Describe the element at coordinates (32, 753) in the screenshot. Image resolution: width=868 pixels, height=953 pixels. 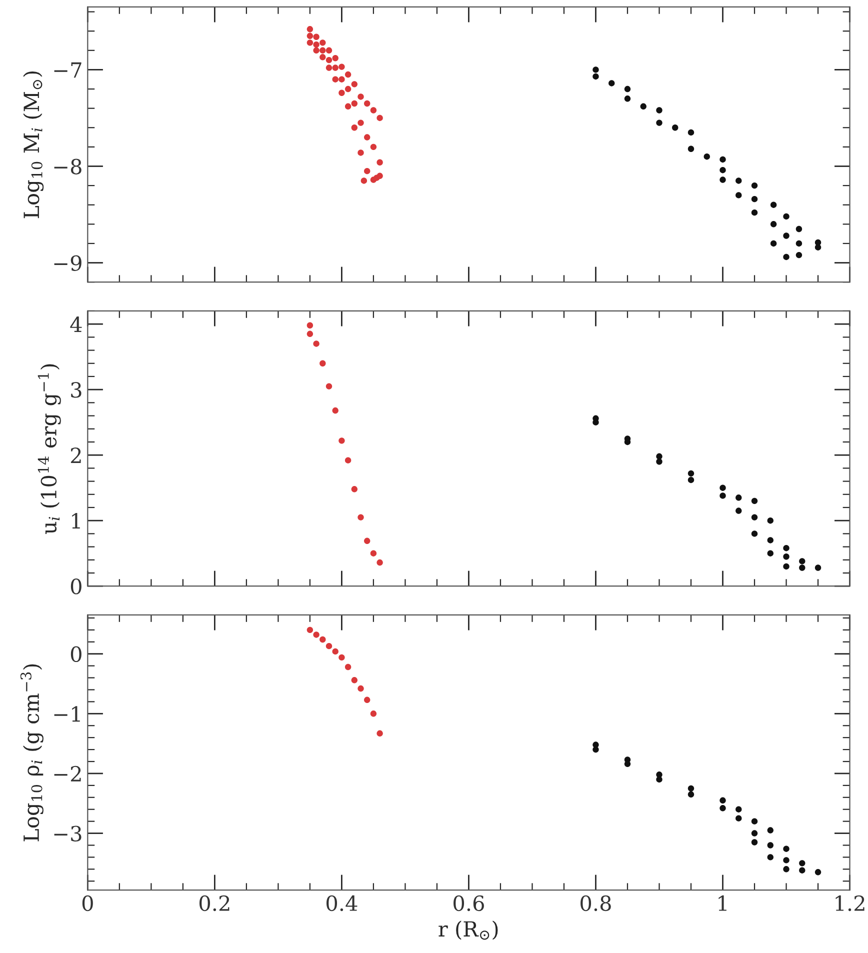
I see `y-axis-title: Log$_{10}$ ρ$_{i}$ (g cm$^{−3}$)` at that location.